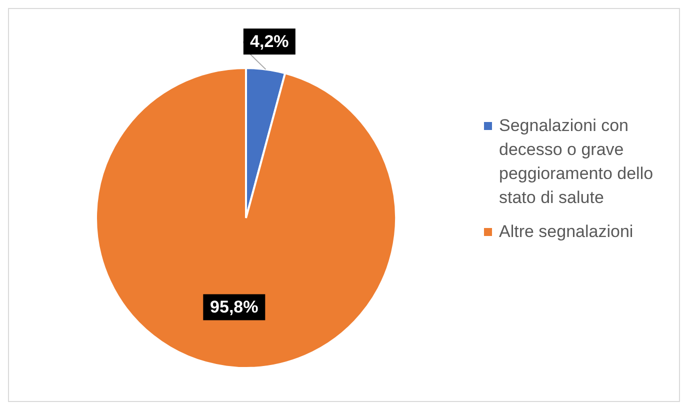 The width and height of the screenshot is (687, 407). I want to click on data-label: 95,8%, so click(234, 307).